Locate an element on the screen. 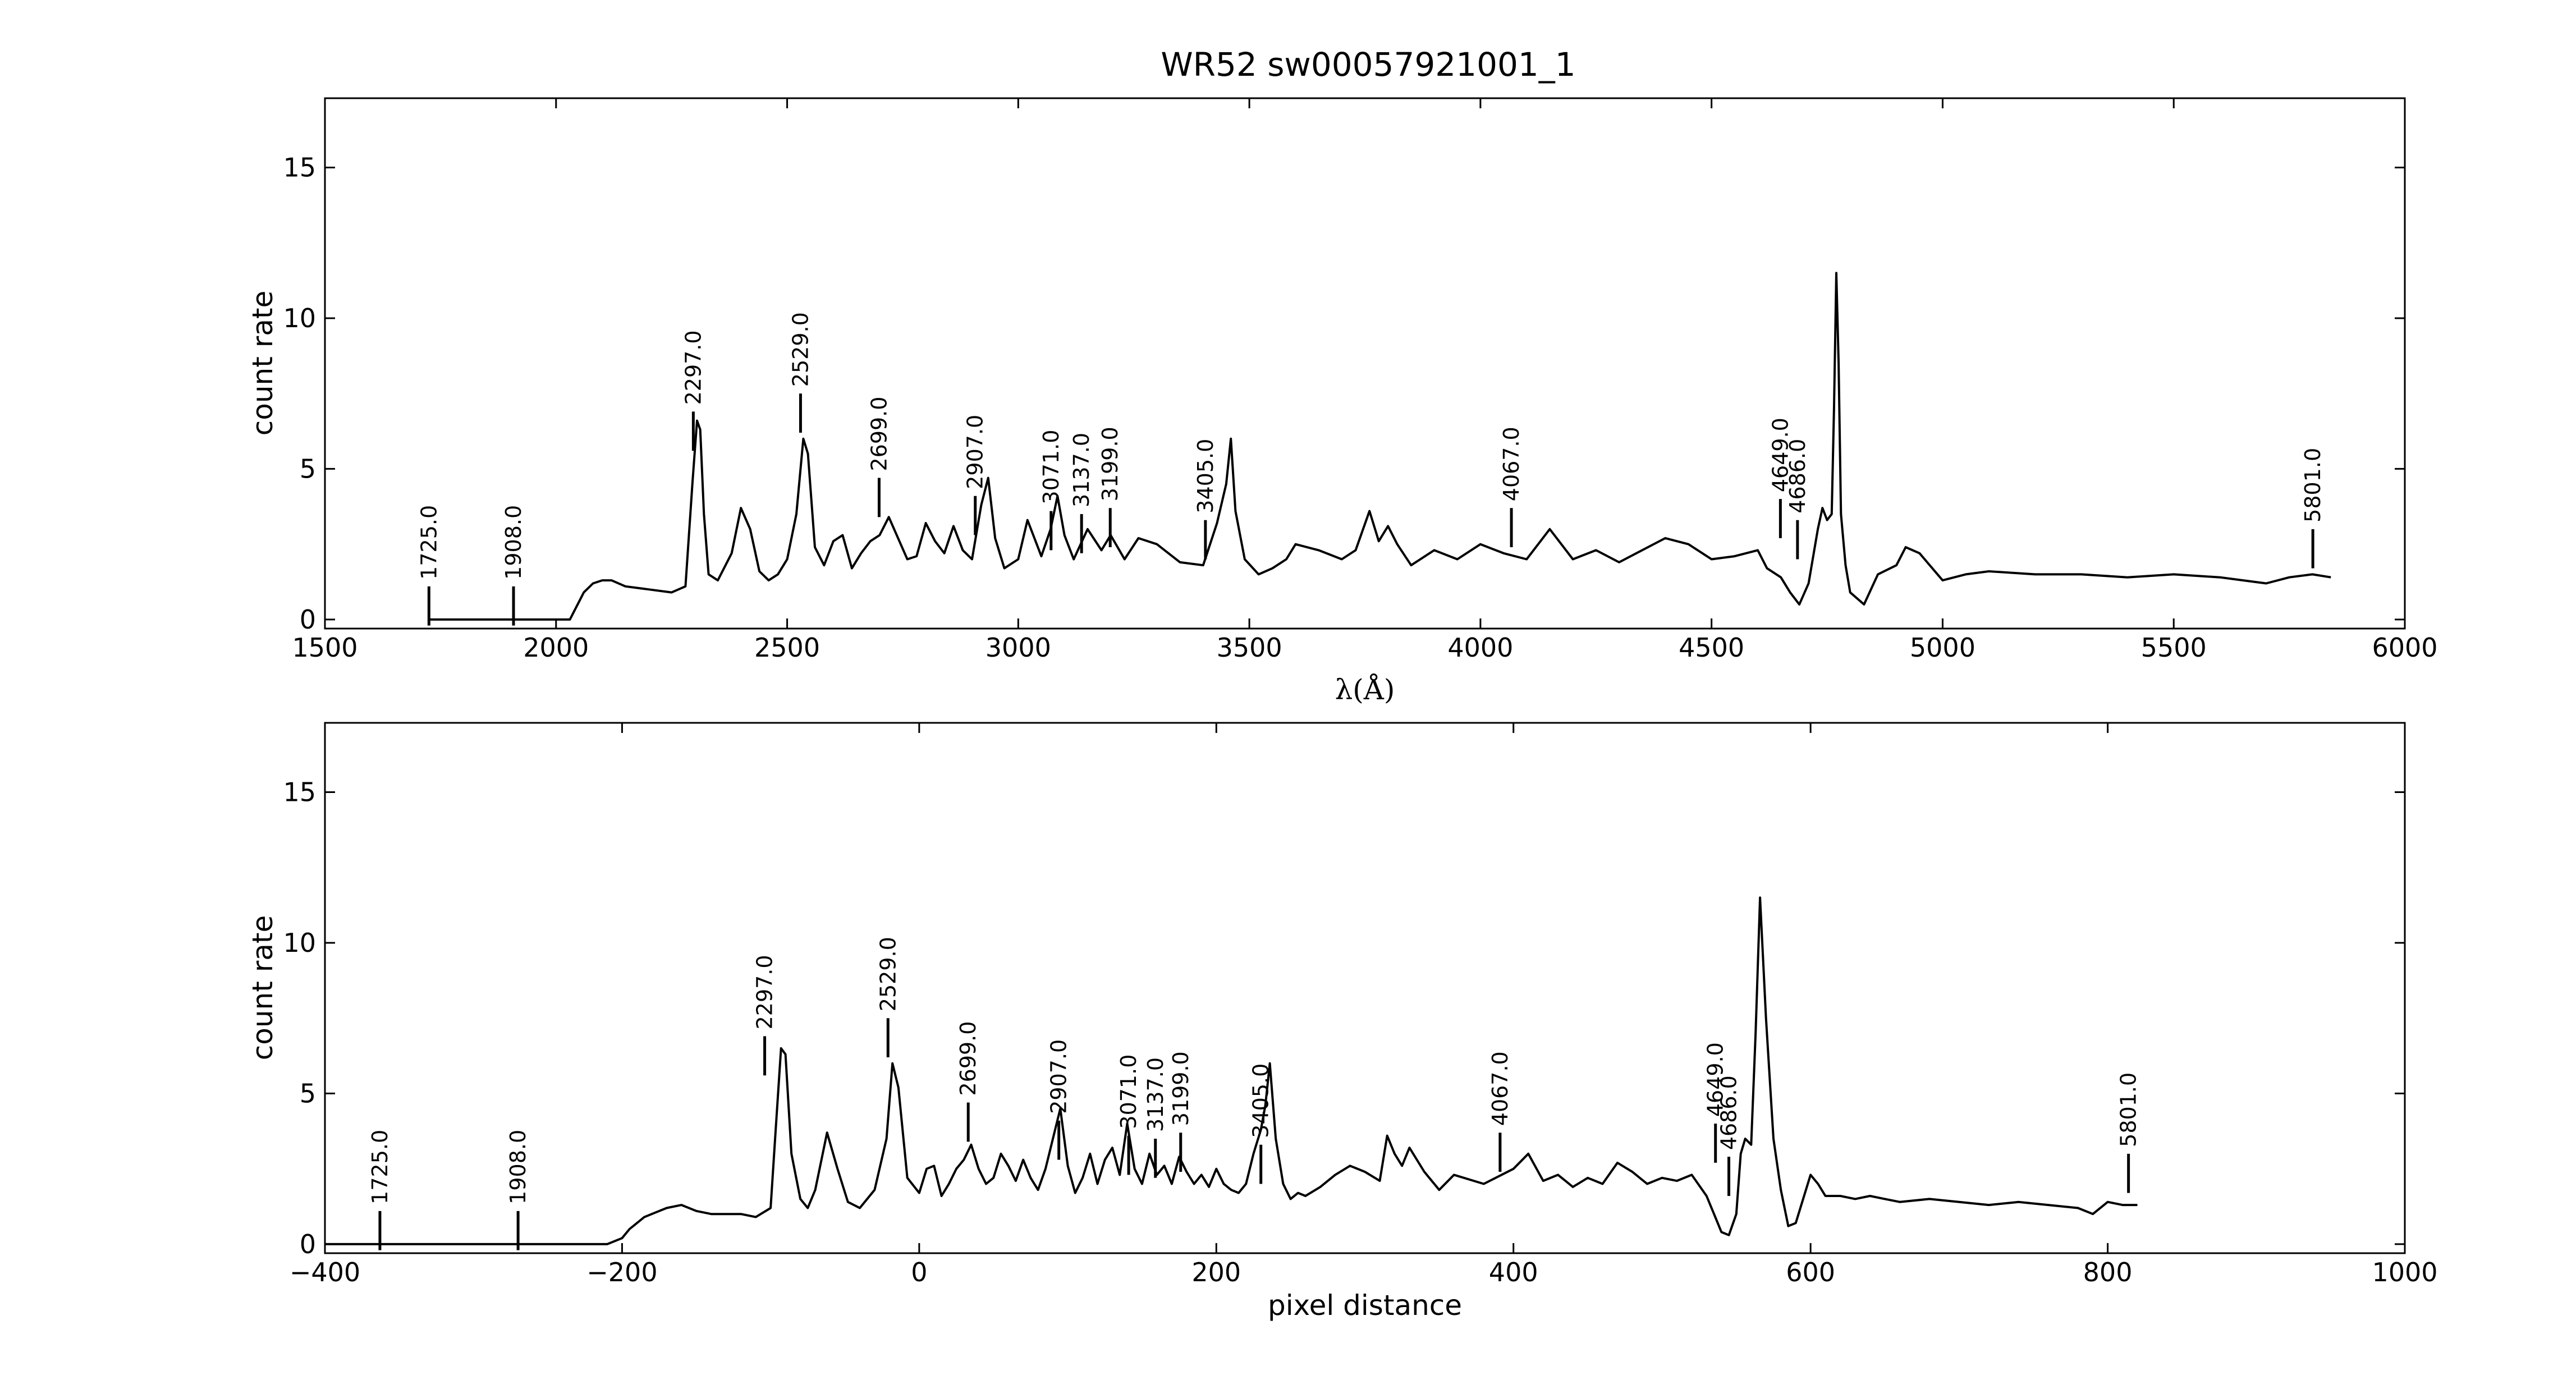 The height and width of the screenshot is (1389, 2576). pixel-y-axis-label: count rate is located at coordinates (262, 988).